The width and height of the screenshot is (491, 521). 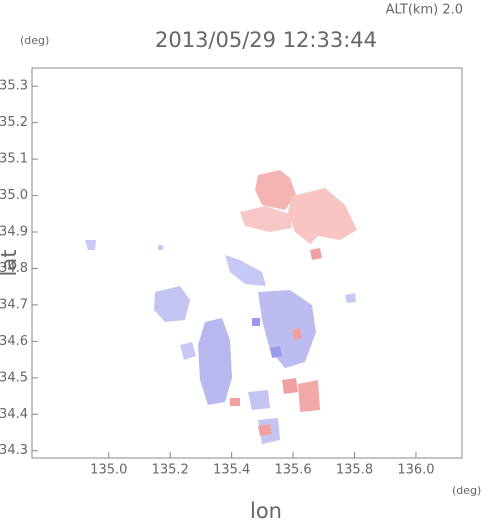 What do you see at coordinates (292, 470) in the screenshot?
I see `x-tick-label: 135.6` at bounding box center [292, 470].